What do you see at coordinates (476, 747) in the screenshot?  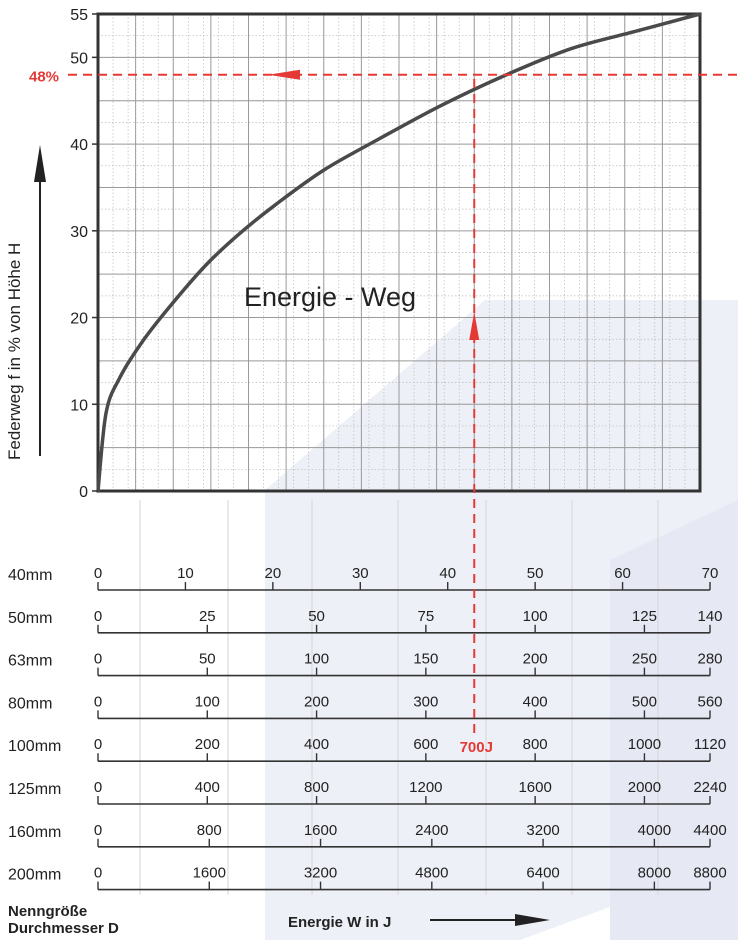 I see `annotation-x-label: 700J` at bounding box center [476, 747].